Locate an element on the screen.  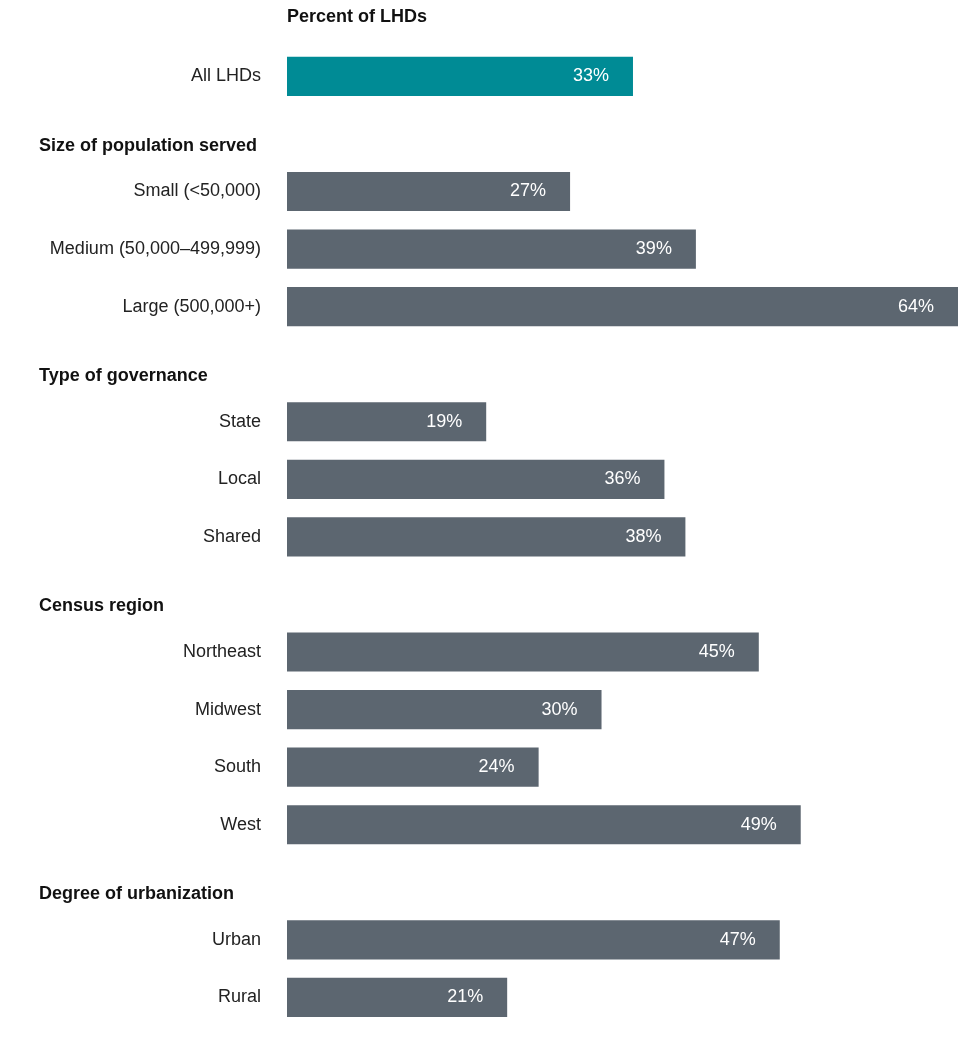
y-tick-label: Northeast is located at coordinates (221, 651).